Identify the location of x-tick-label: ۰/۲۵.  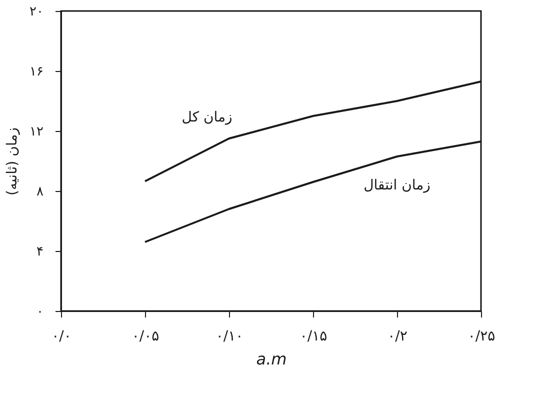
(482, 336).